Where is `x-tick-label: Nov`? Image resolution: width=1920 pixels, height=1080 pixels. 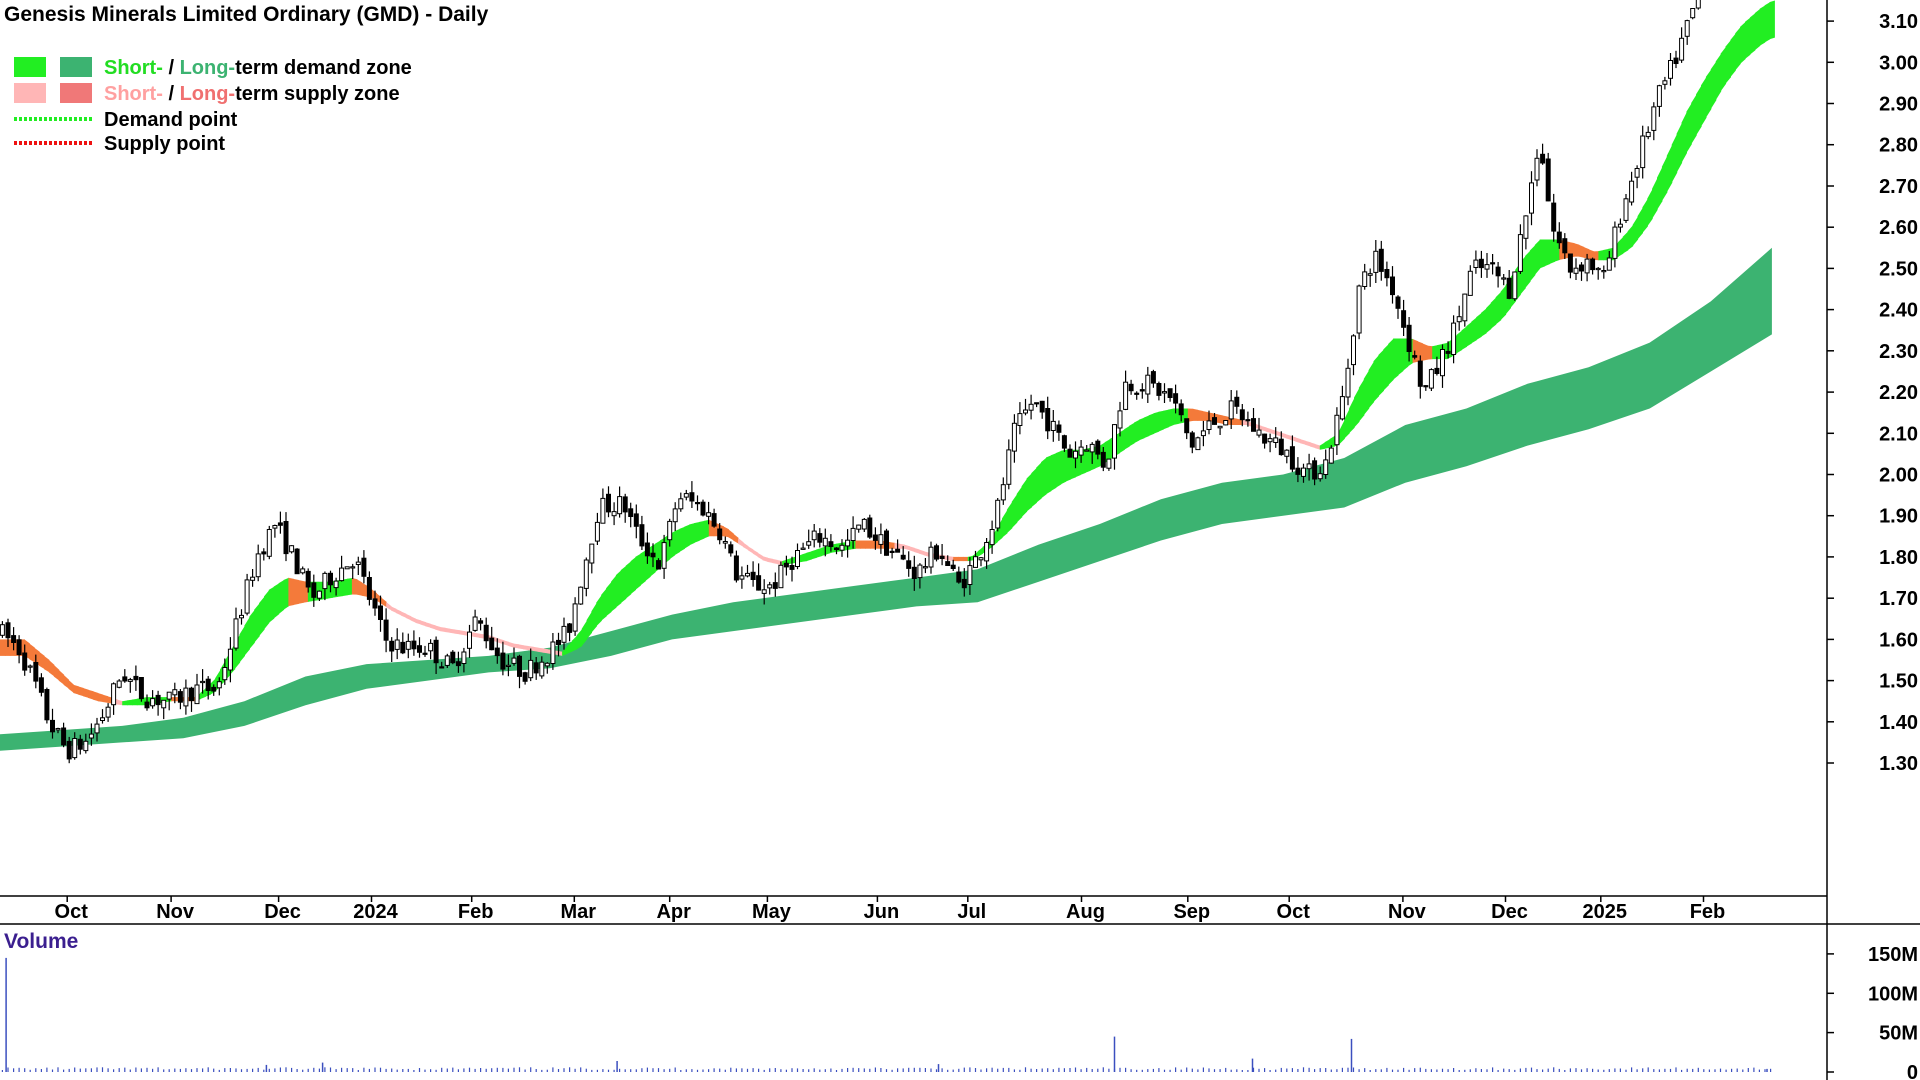
x-tick-label: Nov is located at coordinates (175, 912).